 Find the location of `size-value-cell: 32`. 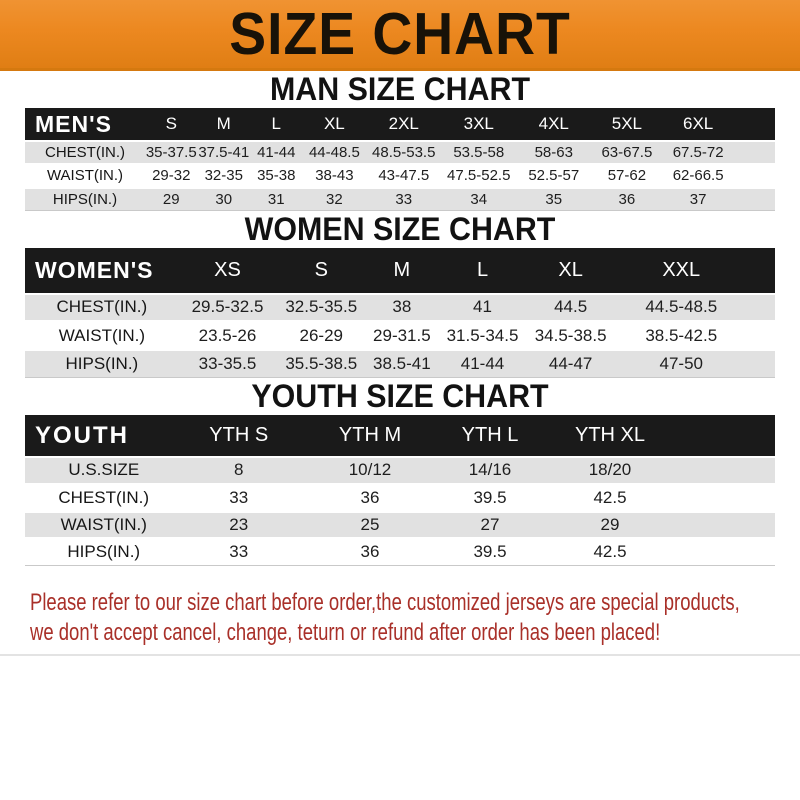

size-value-cell: 32 is located at coordinates (334, 199).